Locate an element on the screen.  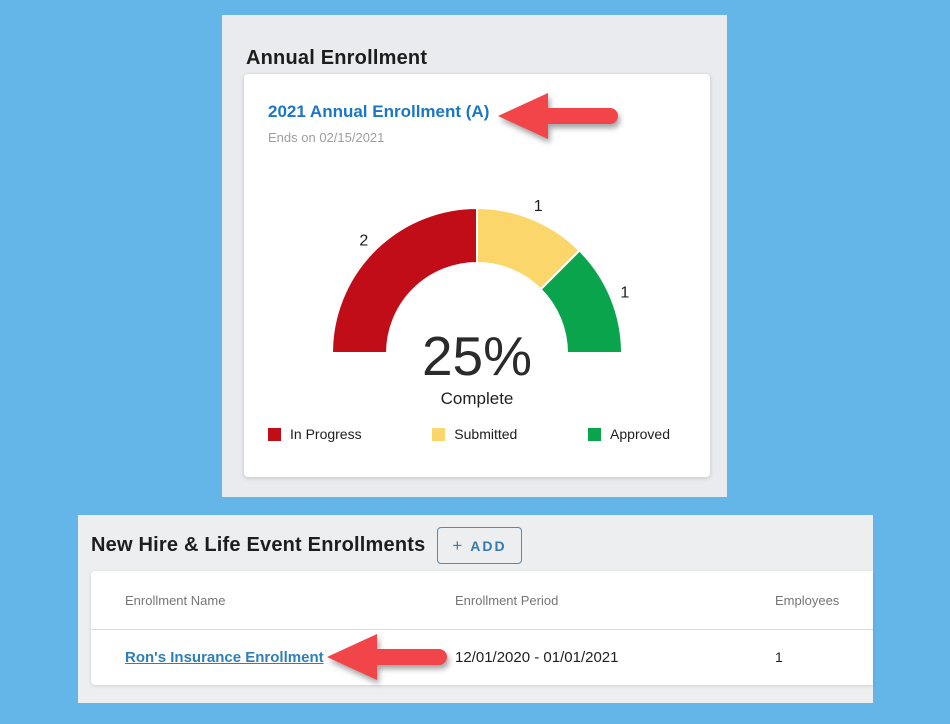
employees-cell: 1 is located at coordinates (779, 657).